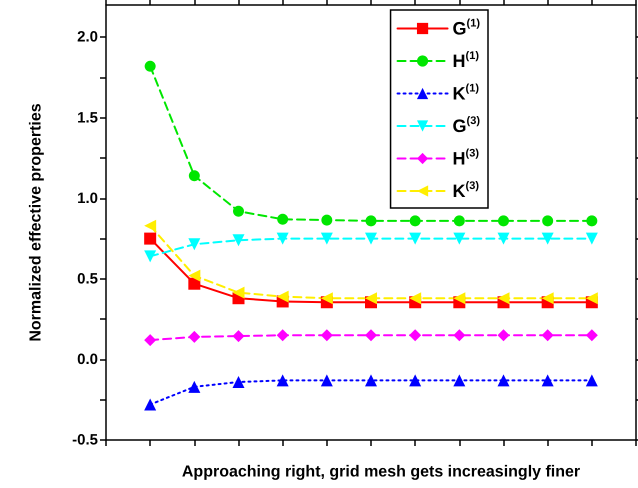 This screenshot has width=638, height=488. I want to click on y-tick-label: 1.0, so click(87, 198).